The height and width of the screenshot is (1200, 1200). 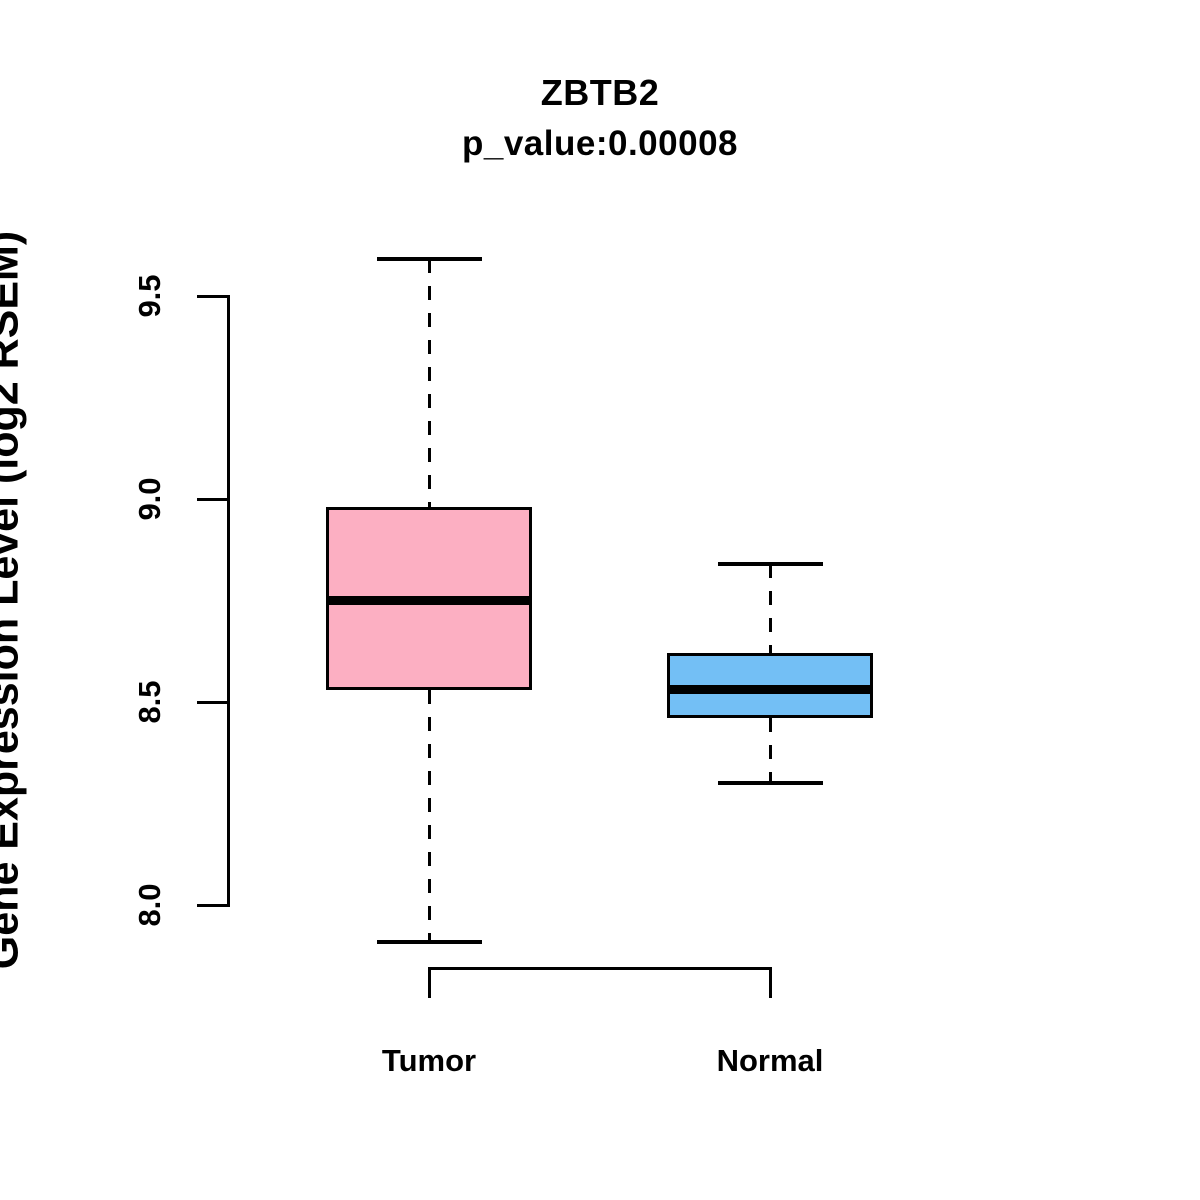 I want to click on whisker-upper-normal, so click(x=770, y=608).